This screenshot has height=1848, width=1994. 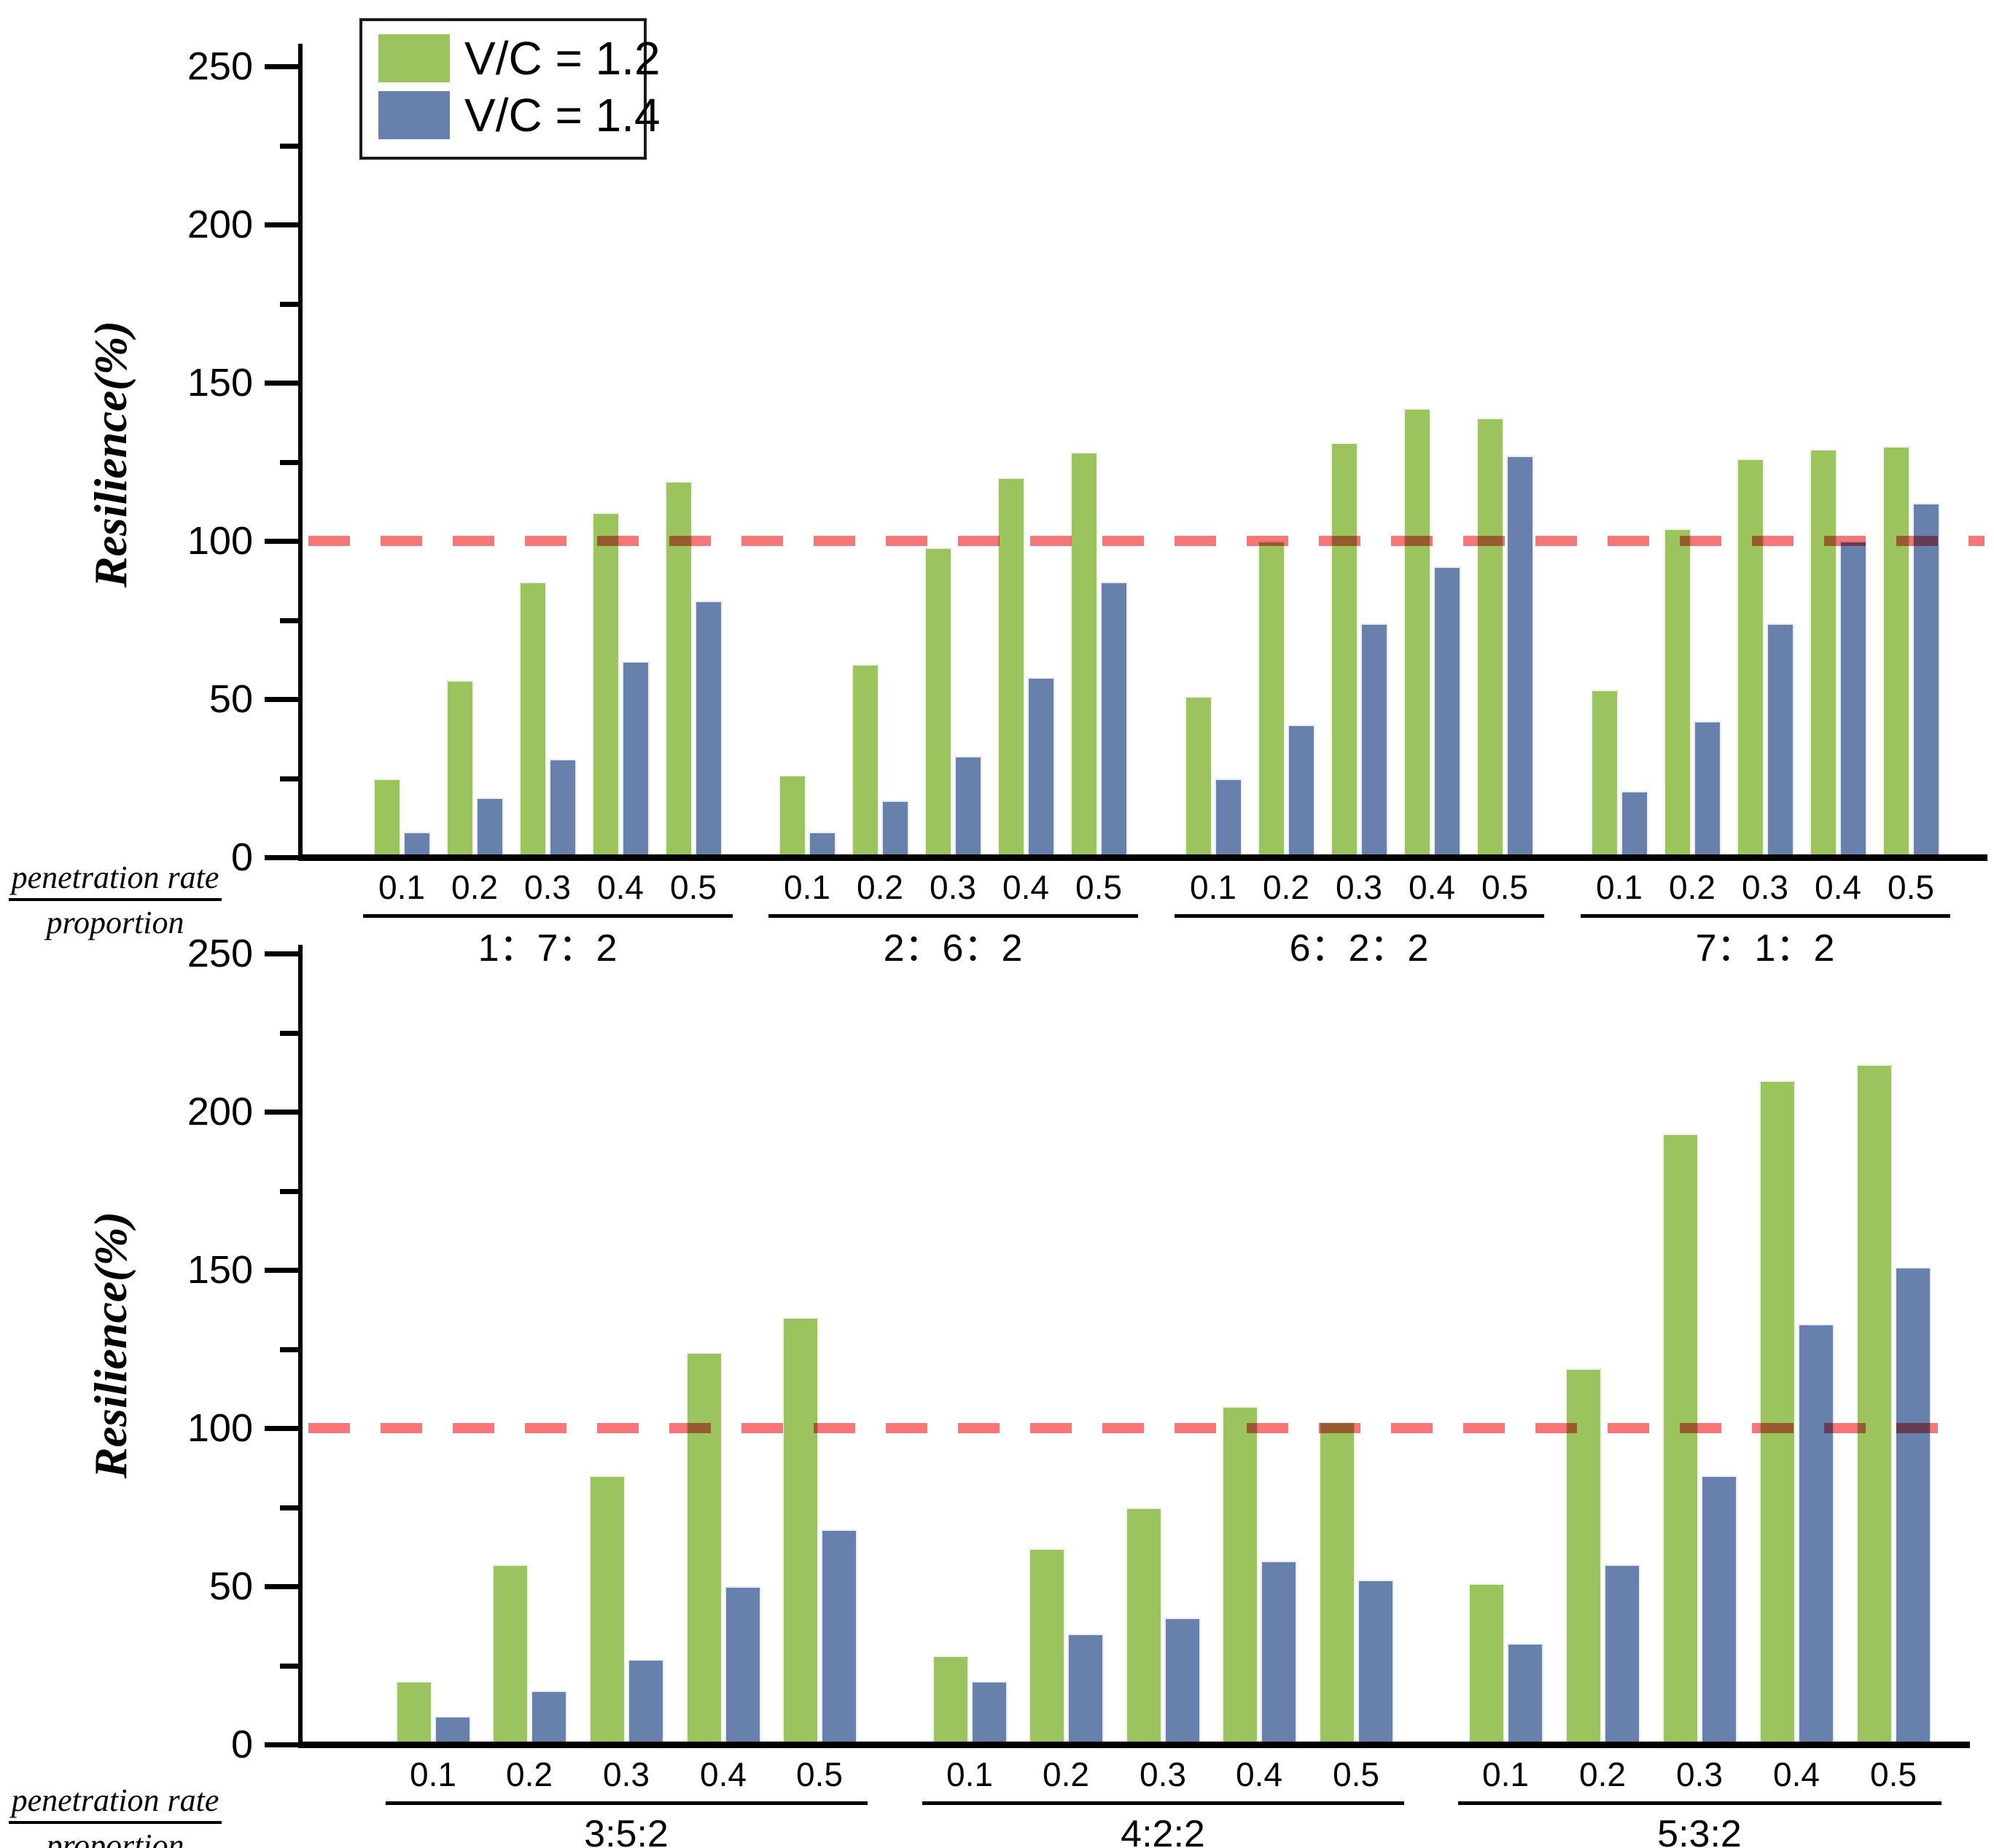 What do you see at coordinates (220, 383) in the screenshot?
I see `y-tick-label-top-150: 150` at bounding box center [220, 383].